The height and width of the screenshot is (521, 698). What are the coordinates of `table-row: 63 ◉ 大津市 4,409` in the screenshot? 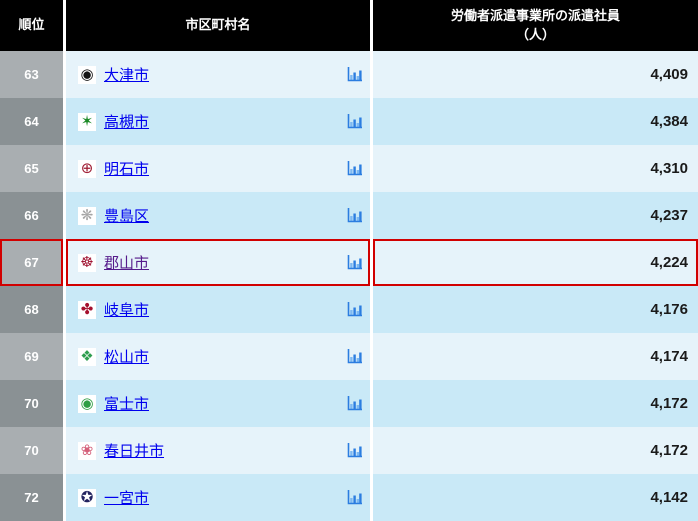 It's located at (349, 74).